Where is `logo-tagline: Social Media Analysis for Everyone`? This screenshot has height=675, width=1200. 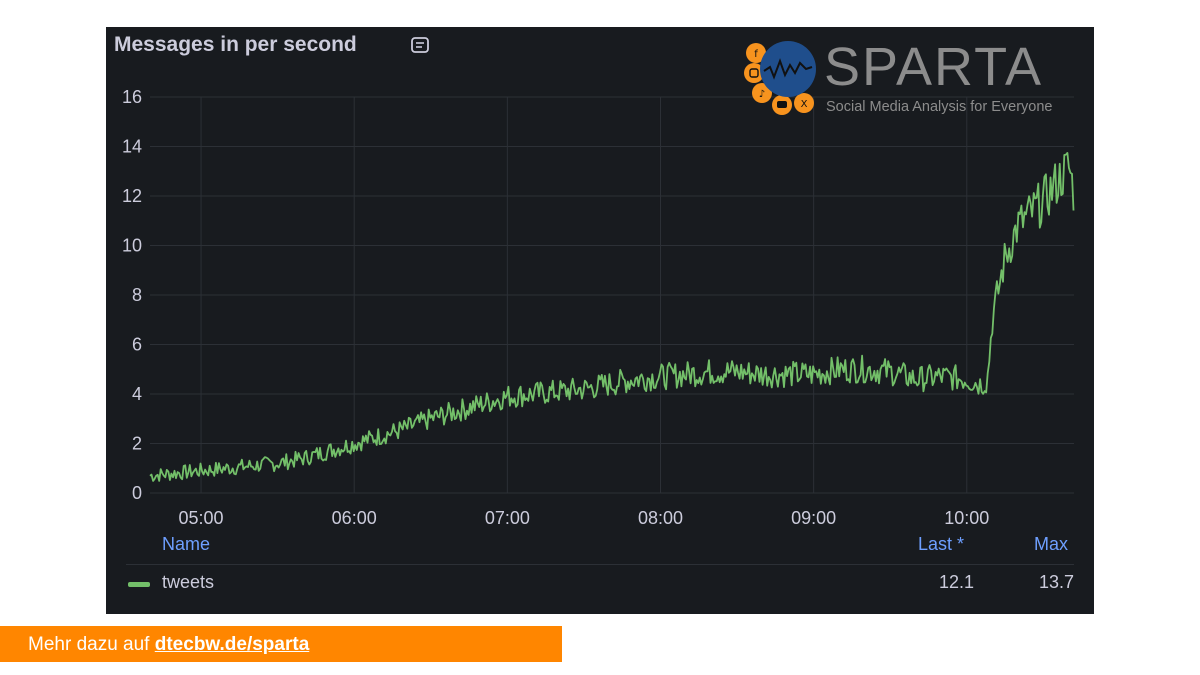 logo-tagline: Social Media Analysis for Everyone is located at coordinates (939, 107).